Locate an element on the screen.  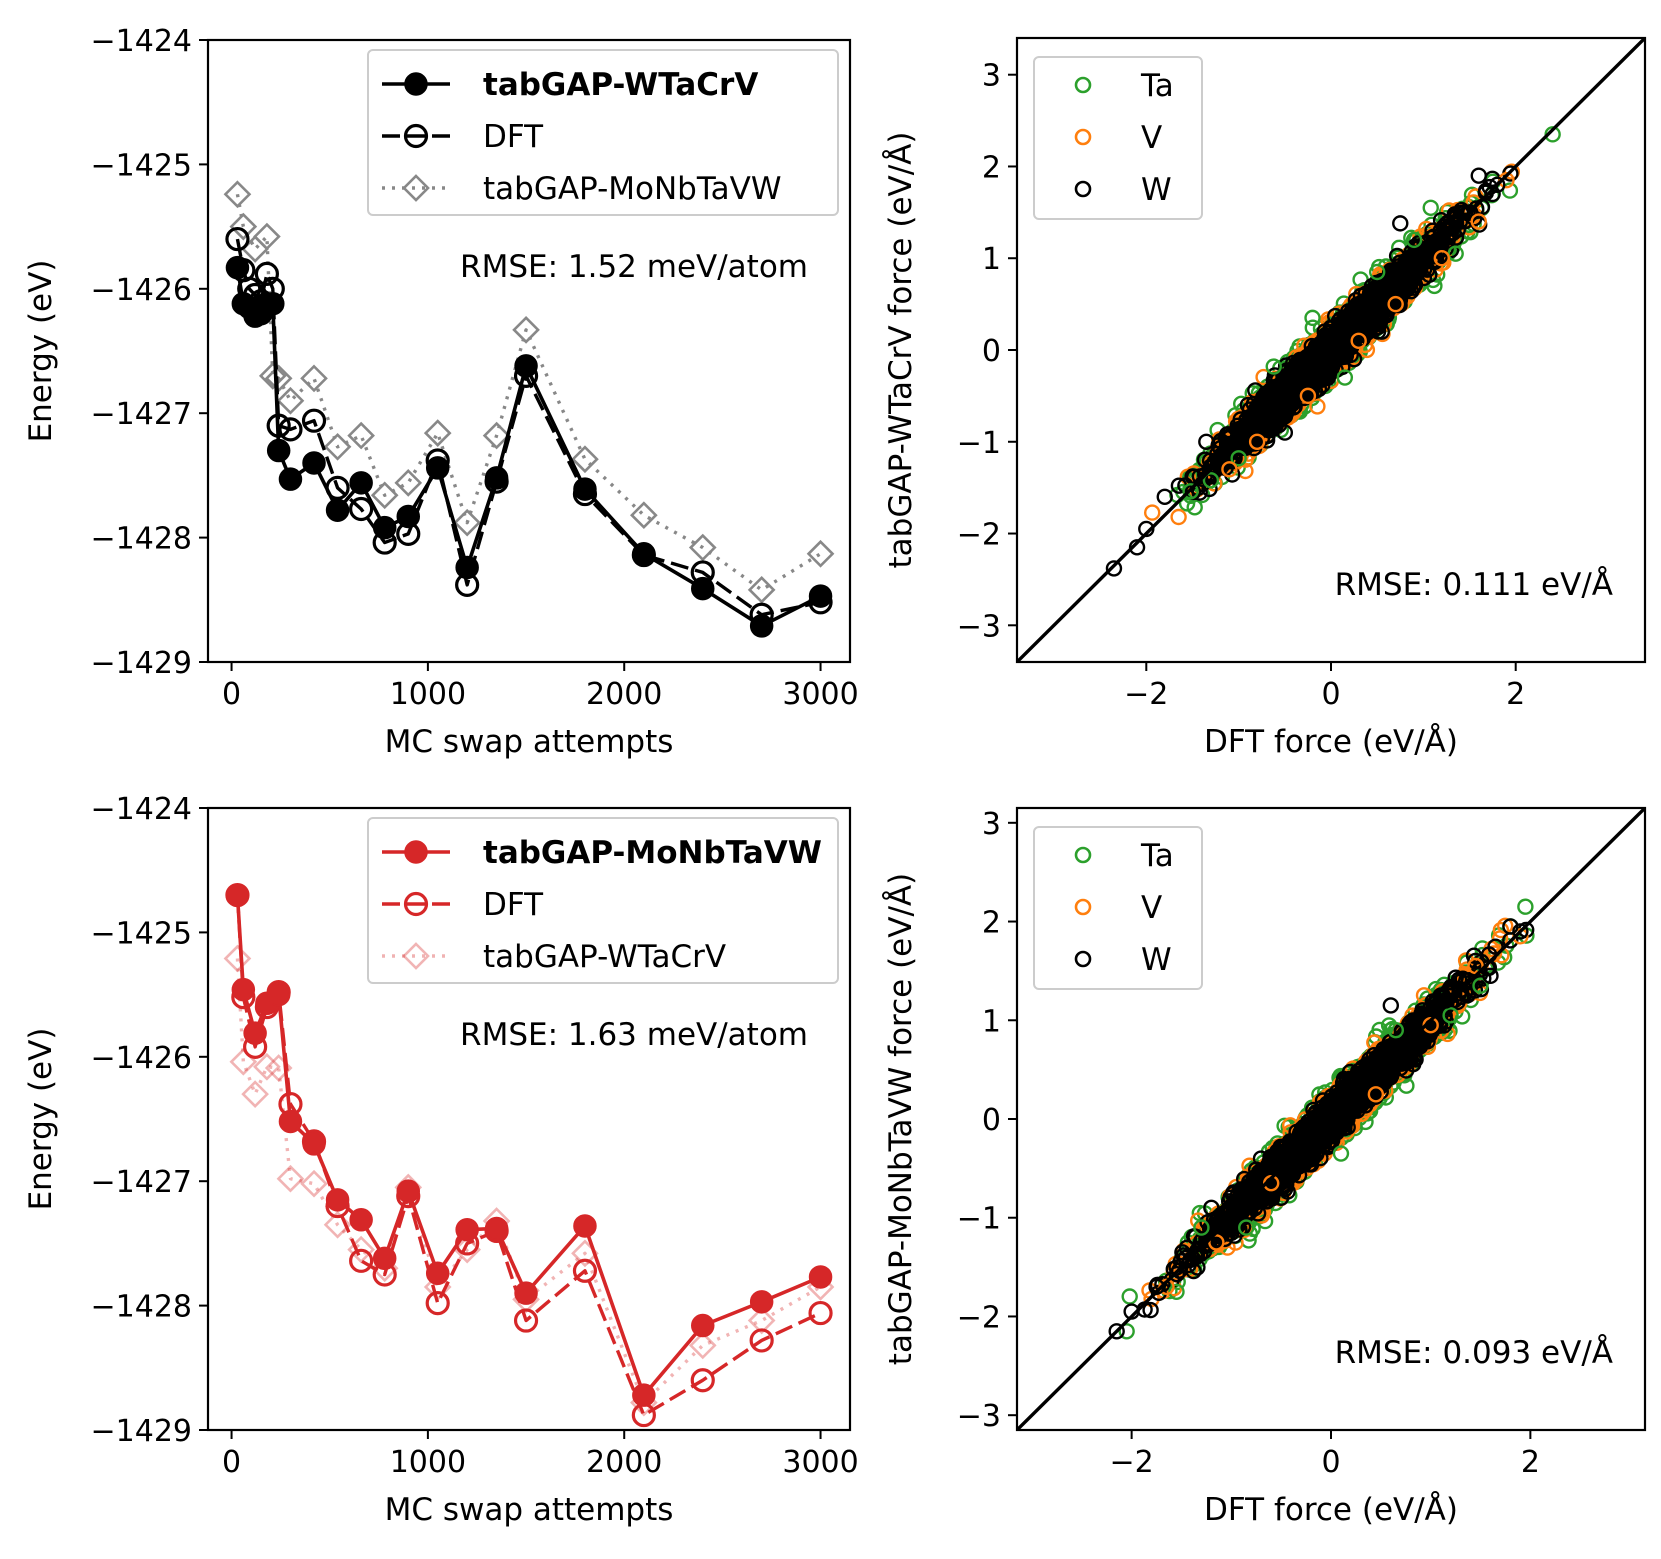
y-tick-label: −1 is located at coordinates (979, 1219).